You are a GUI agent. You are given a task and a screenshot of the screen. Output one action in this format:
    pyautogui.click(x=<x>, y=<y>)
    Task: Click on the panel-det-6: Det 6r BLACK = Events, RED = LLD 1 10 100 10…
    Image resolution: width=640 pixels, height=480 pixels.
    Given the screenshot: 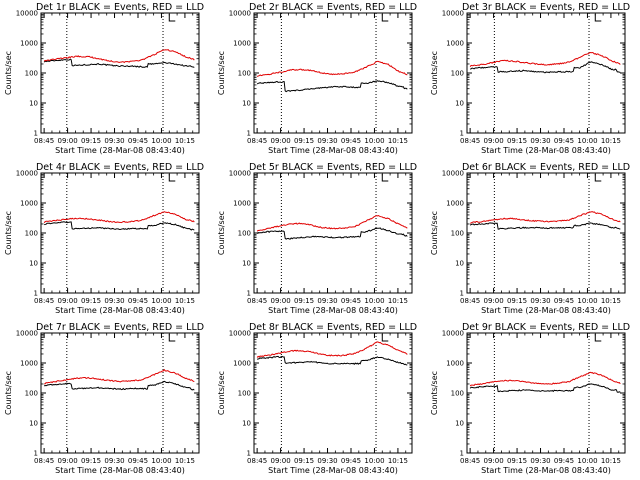 What is the action you would take?
    pyautogui.click(x=530, y=238)
    